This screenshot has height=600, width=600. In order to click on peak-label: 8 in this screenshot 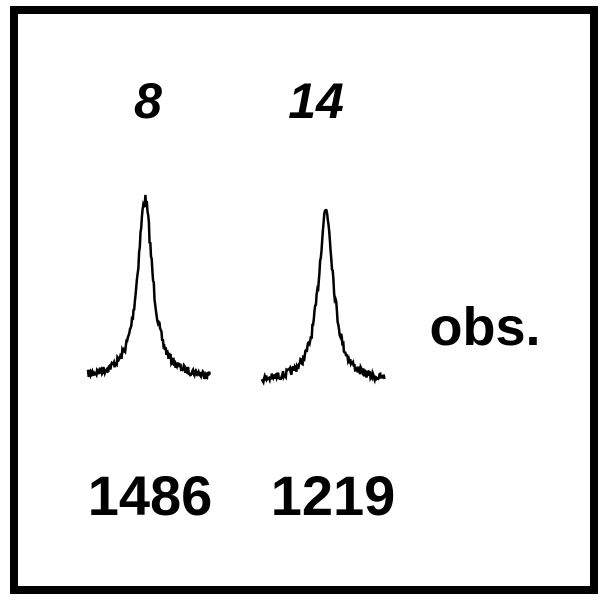, I will do `click(148, 101)`.